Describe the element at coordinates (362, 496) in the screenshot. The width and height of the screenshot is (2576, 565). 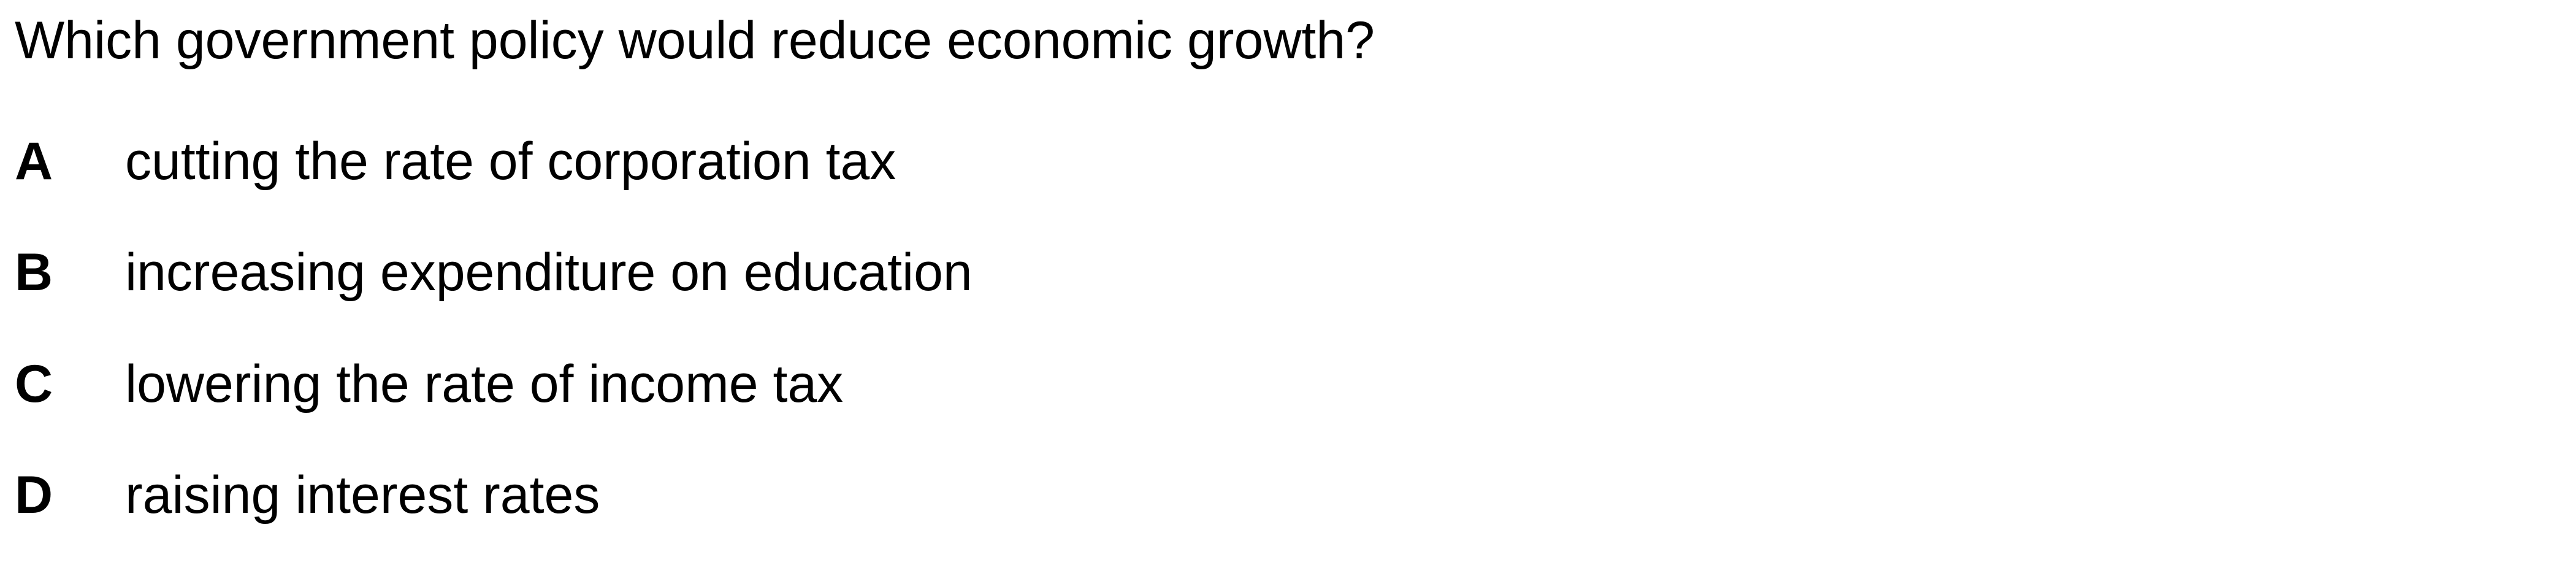
I see `option-text: raising interest rates` at that location.